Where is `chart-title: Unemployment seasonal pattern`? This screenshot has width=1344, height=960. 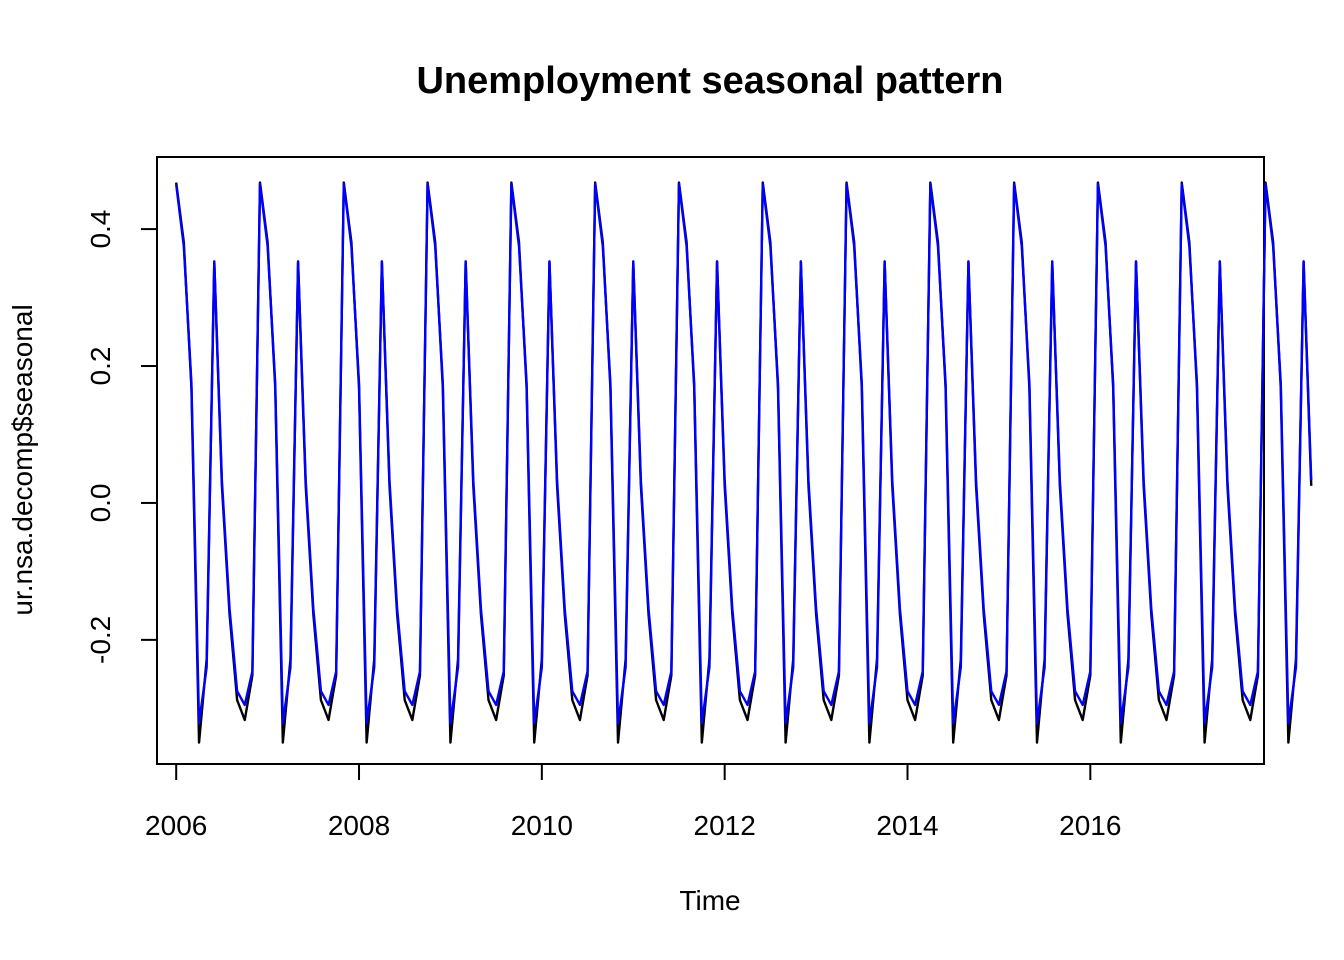 chart-title: Unemployment seasonal pattern is located at coordinates (709, 81).